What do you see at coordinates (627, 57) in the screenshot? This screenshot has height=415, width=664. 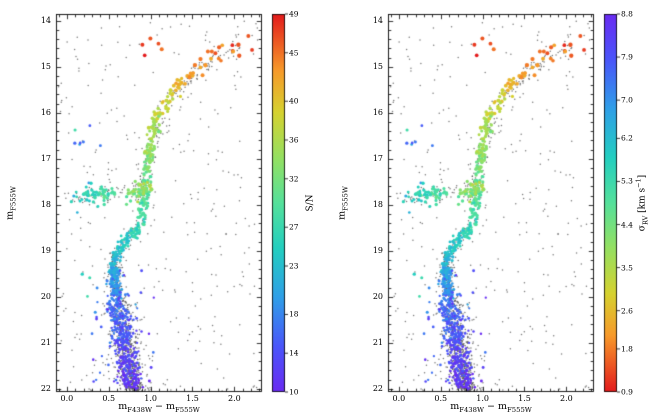 I see `colorbar-tick-label: 7.9` at bounding box center [627, 57].